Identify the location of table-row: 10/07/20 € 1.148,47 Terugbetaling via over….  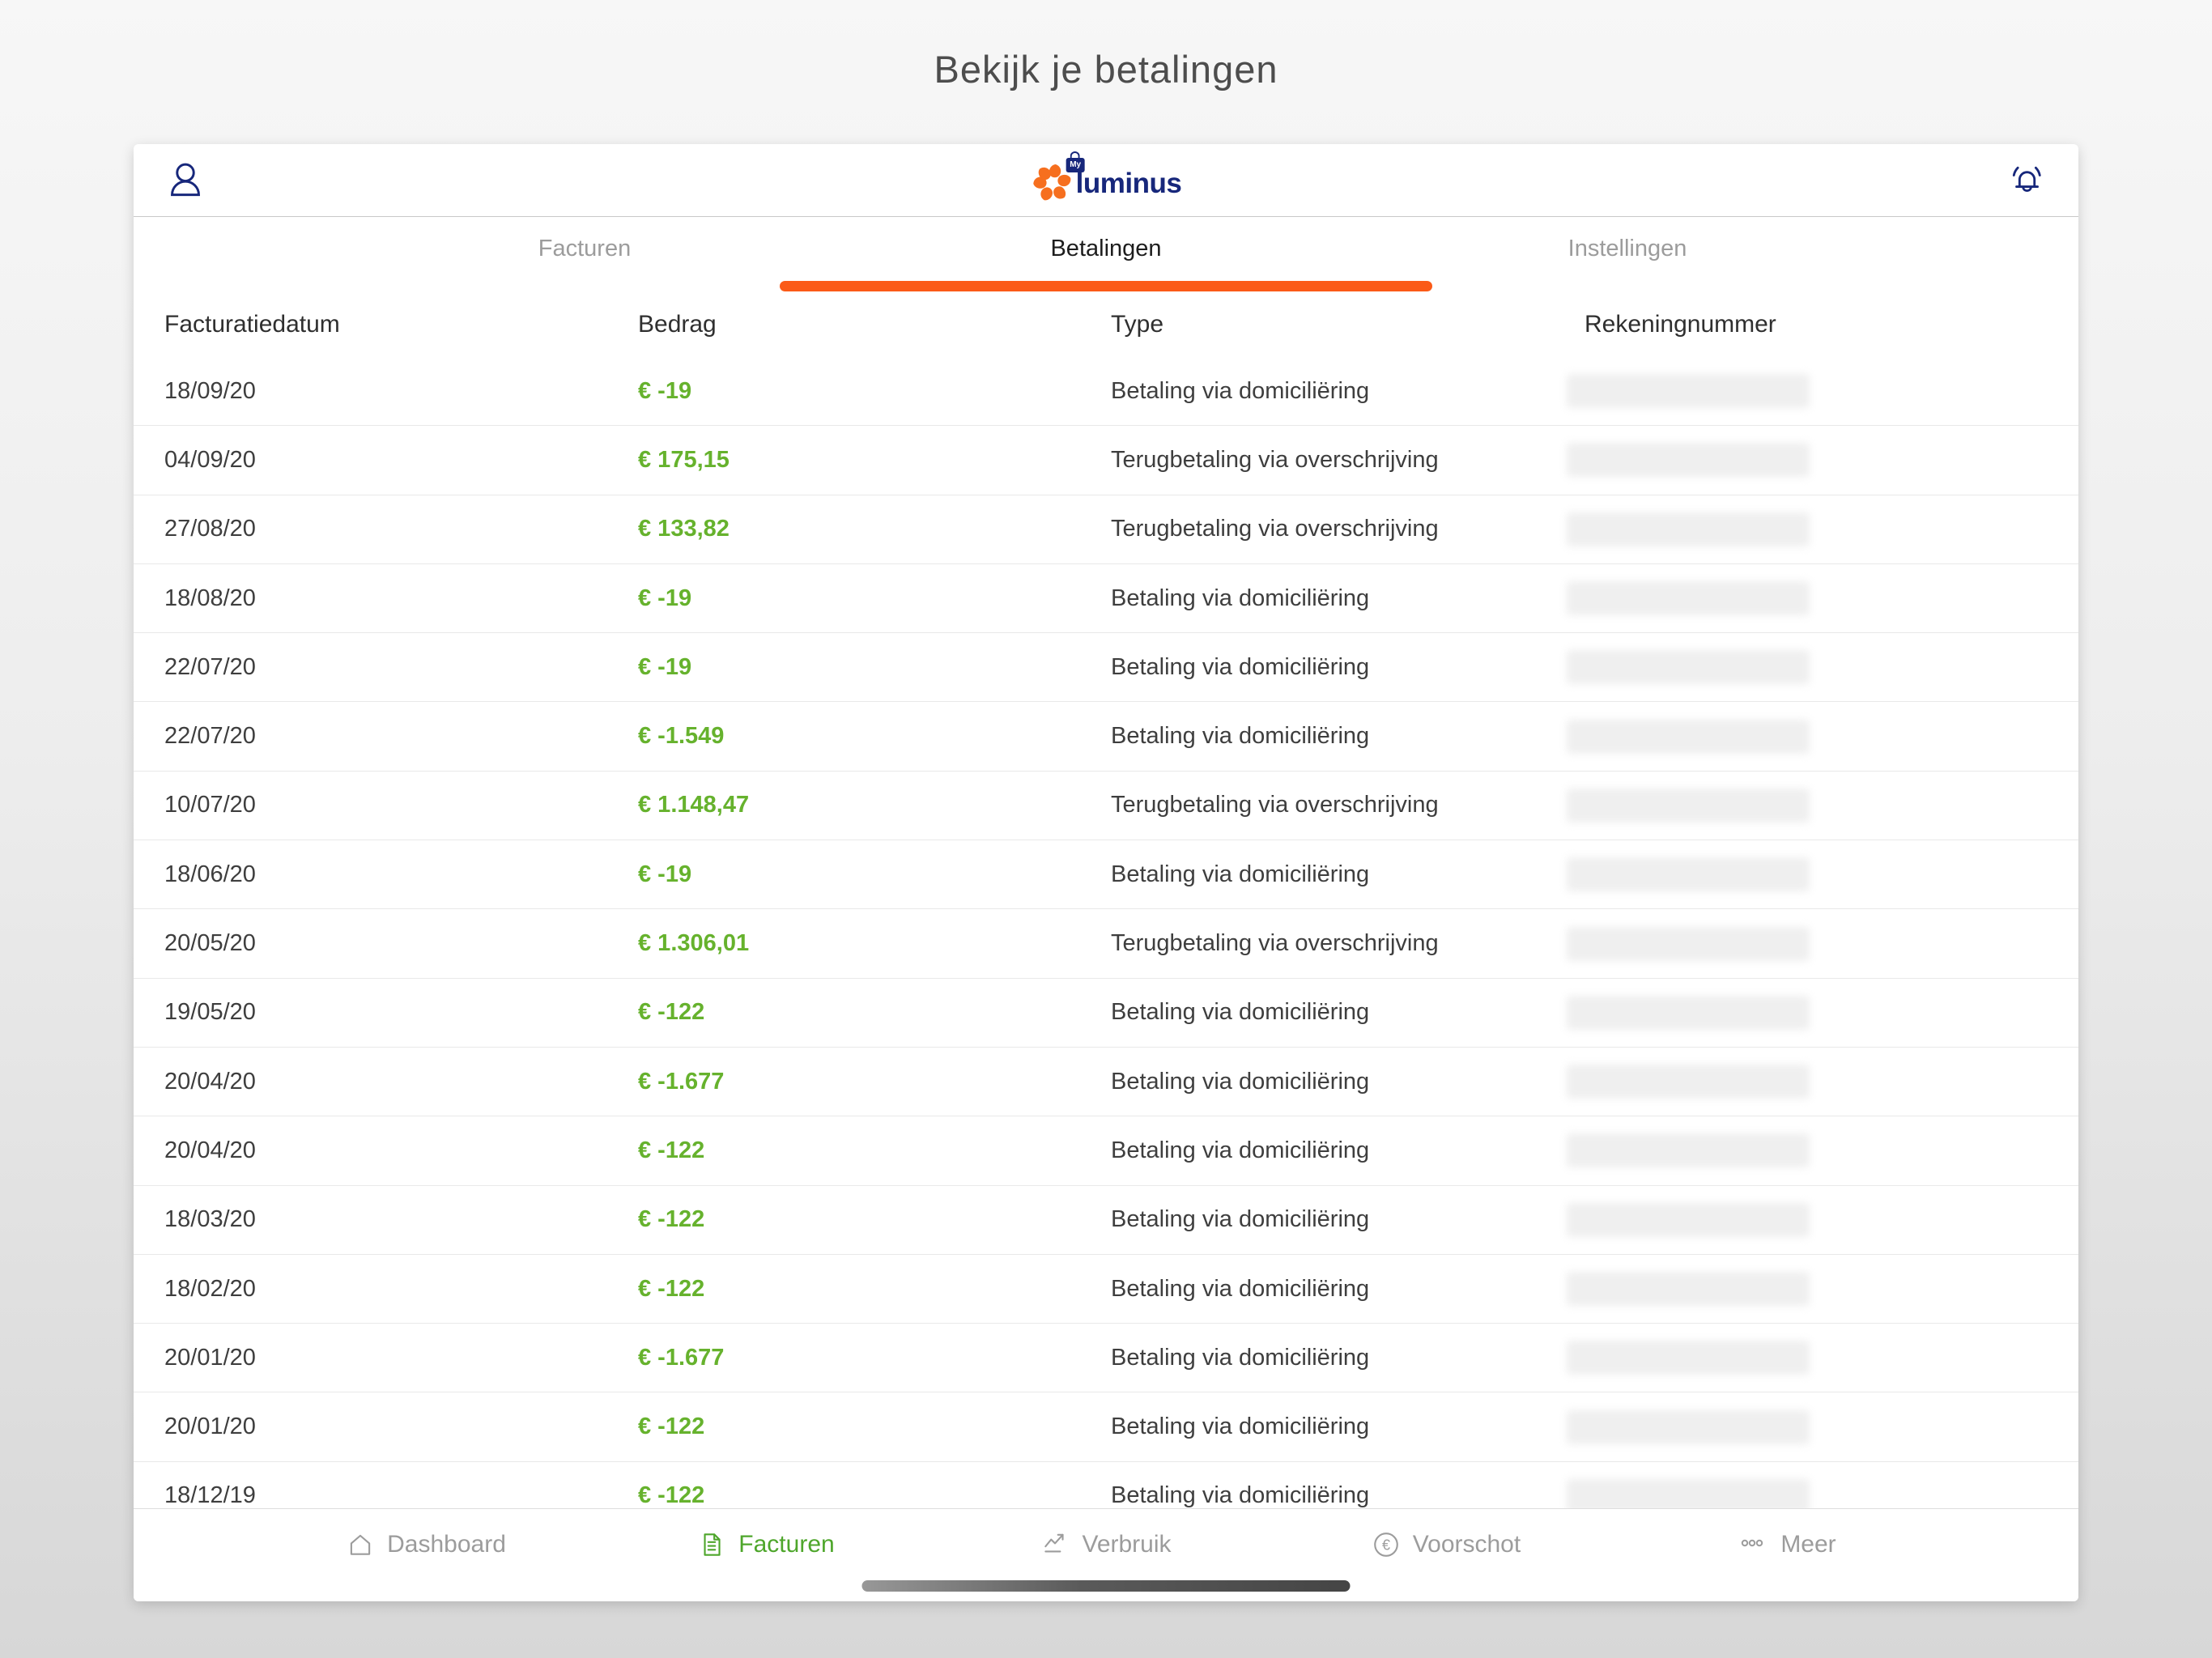
(1106, 806).